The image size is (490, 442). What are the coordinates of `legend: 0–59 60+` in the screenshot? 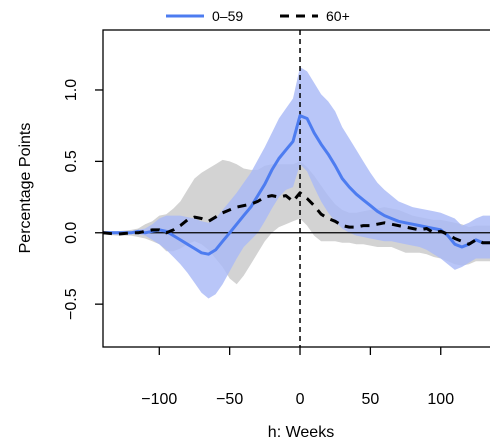 It's located at (258, 16).